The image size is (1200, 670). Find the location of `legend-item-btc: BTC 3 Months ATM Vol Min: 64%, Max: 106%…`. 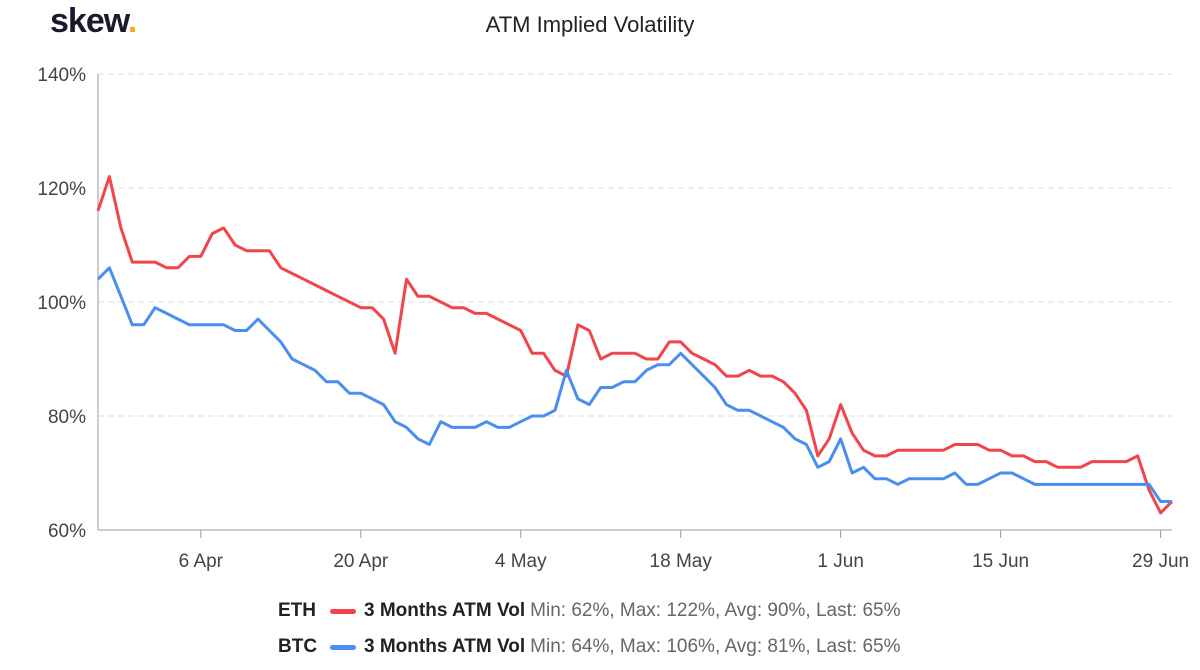

legend-item-btc: BTC 3 Months ATM Vol Min: 64%, Max: 106%… is located at coordinates (589, 647).